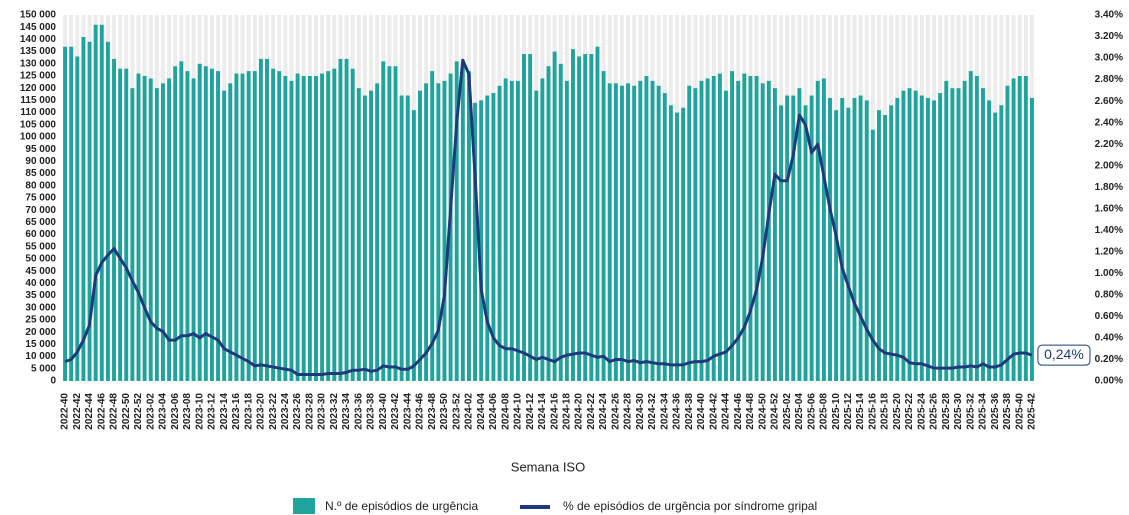 The height and width of the screenshot is (515, 1129). What do you see at coordinates (40, 198) in the screenshot?
I see `y-tick-label: 75 000` at bounding box center [40, 198].